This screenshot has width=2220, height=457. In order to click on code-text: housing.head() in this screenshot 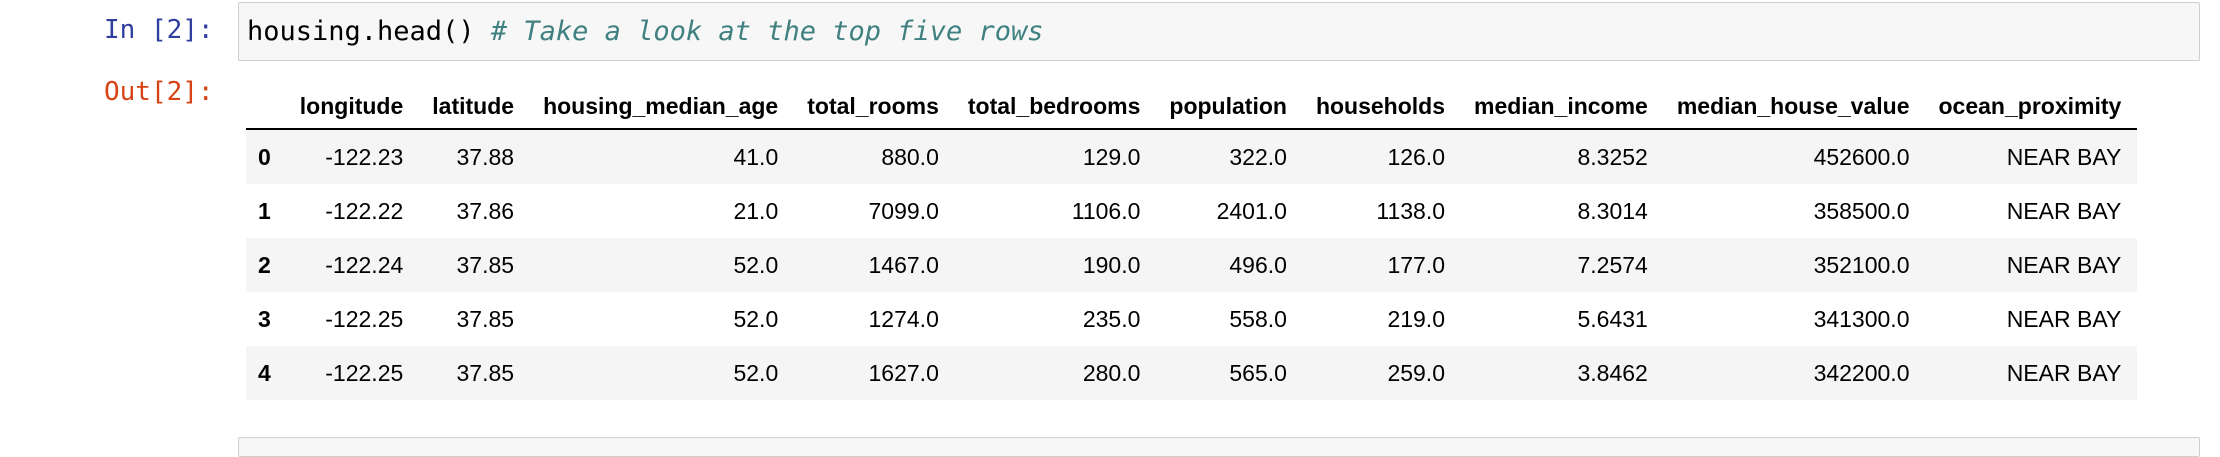, I will do `click(369, 31)`.